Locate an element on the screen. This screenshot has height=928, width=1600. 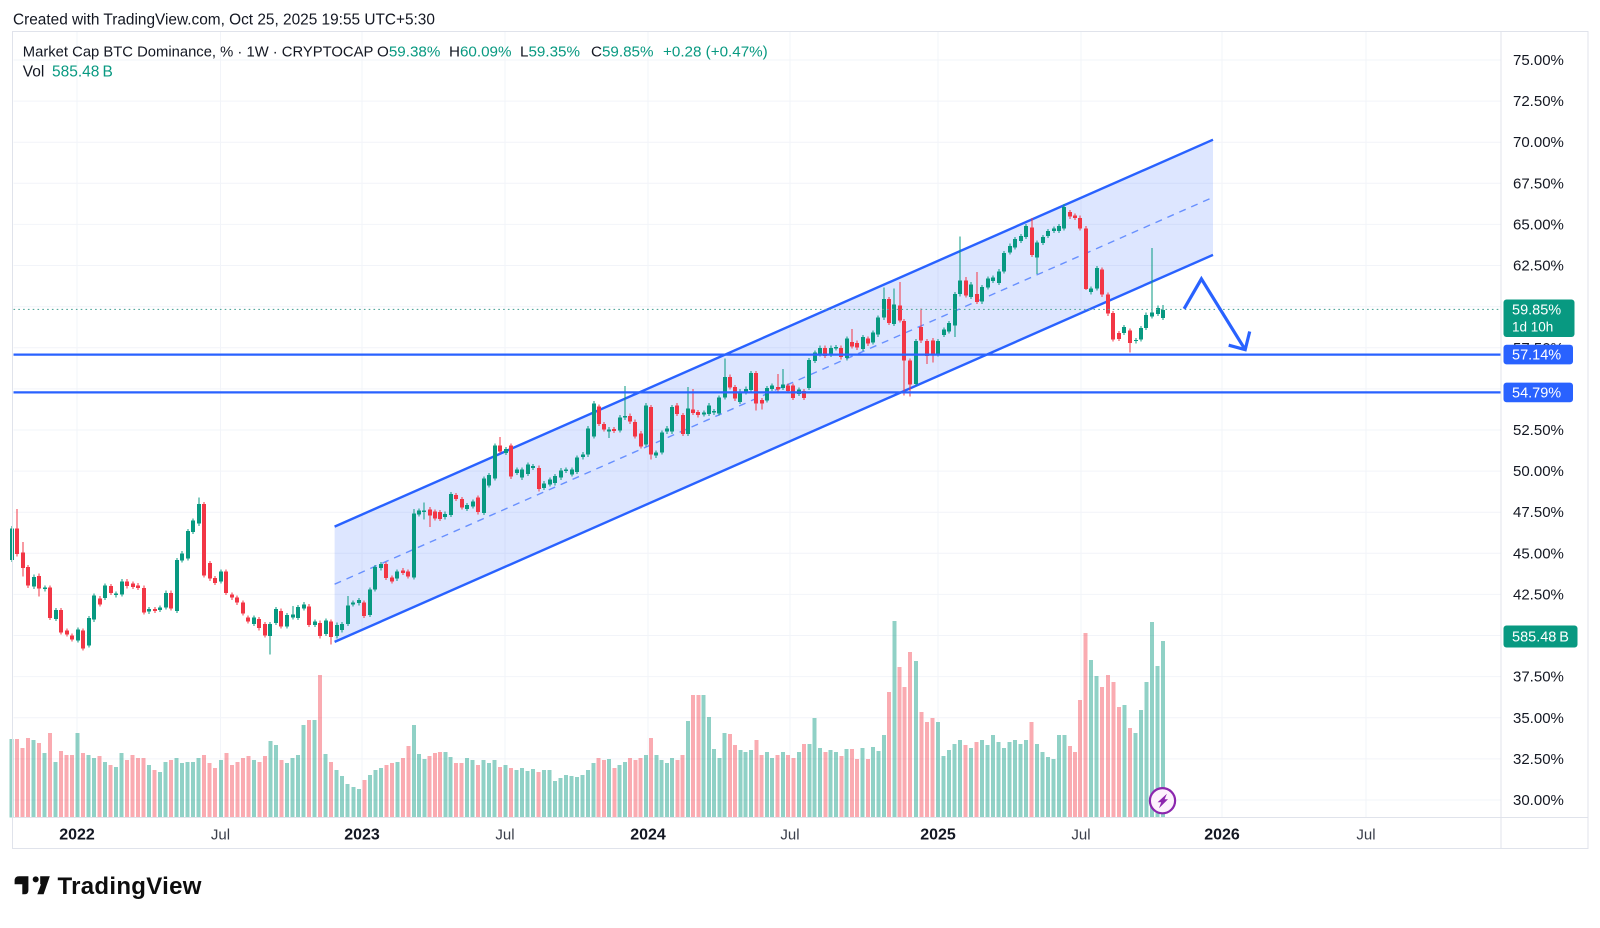
svg-text: 30.00% is located at coordinates (1538, 800).